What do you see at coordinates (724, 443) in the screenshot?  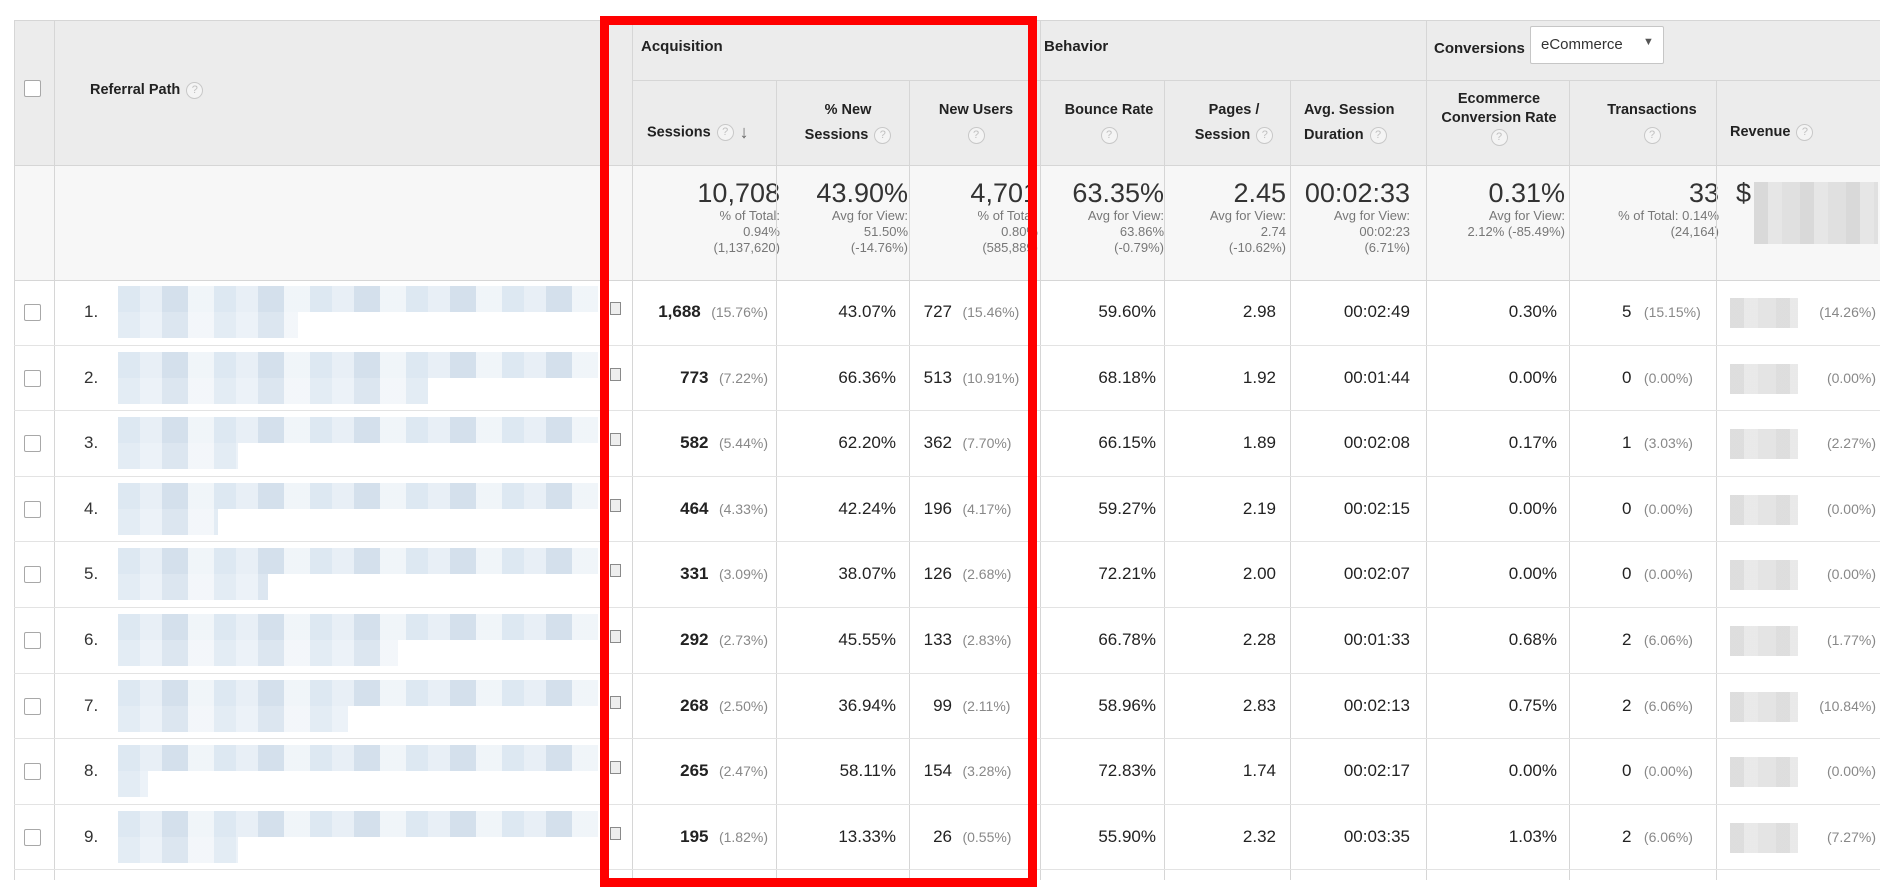 I see `row-sessions: 582 (5.44%)` at bounding box center [724, 443].